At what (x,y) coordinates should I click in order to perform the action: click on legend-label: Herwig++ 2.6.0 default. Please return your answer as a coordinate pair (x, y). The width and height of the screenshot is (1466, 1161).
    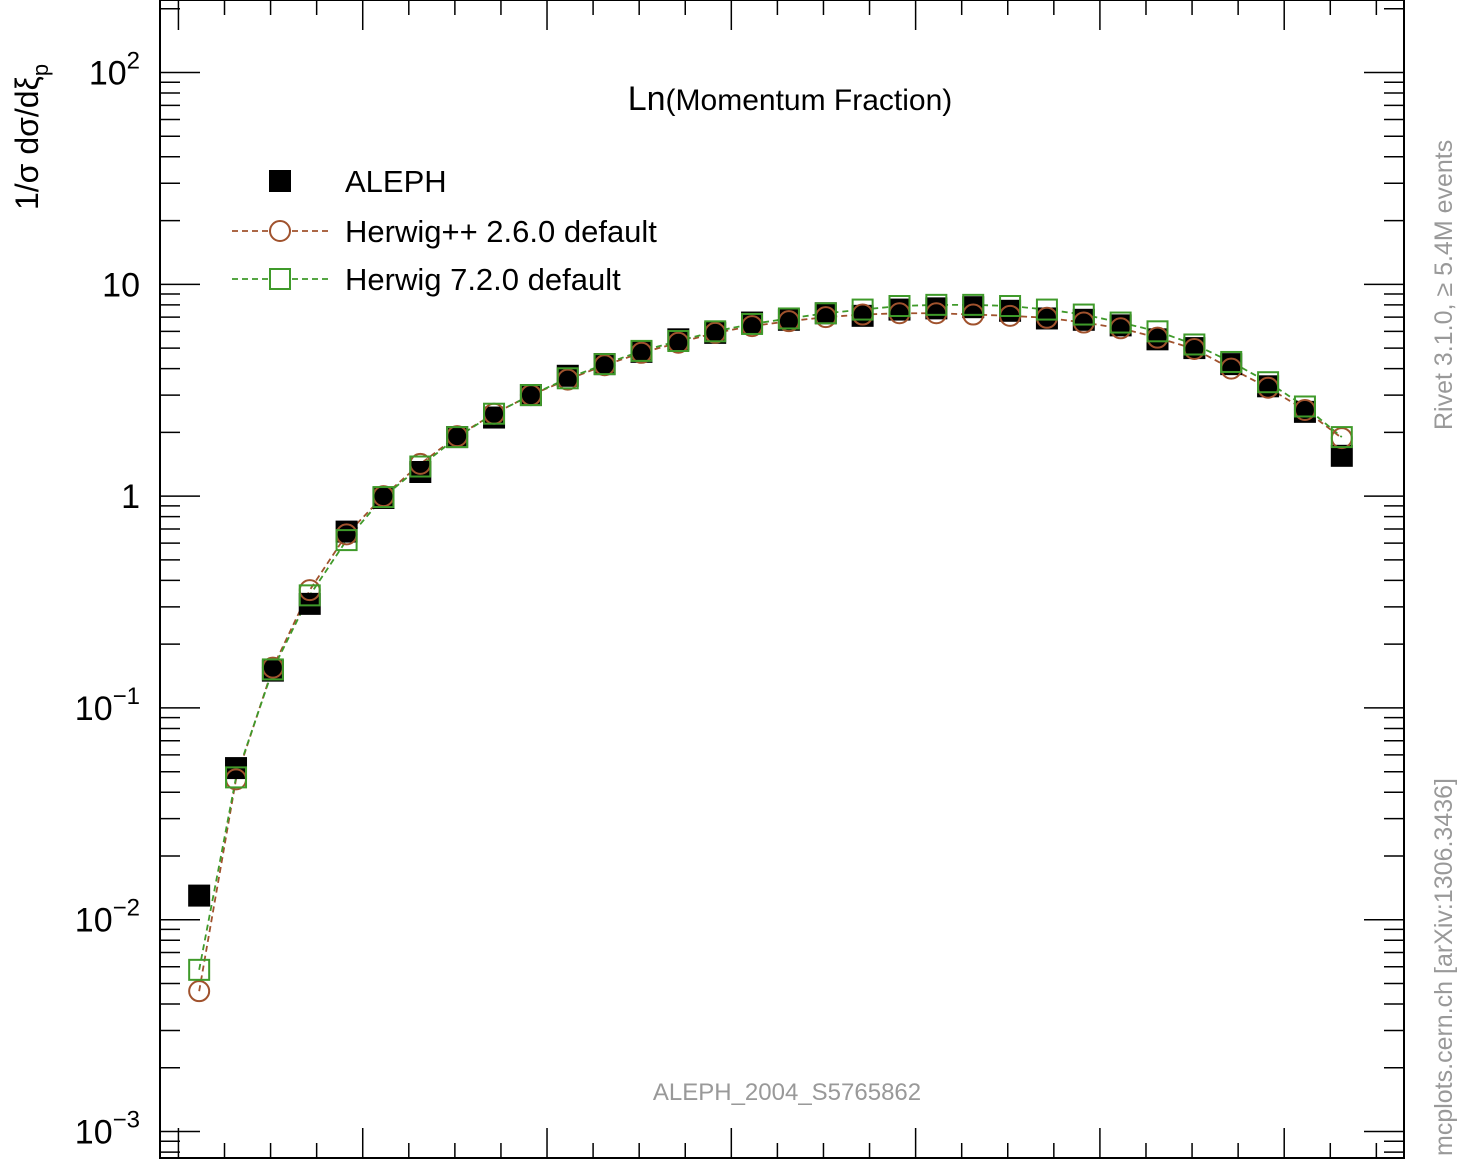
    Looking at the image, I should click on (501, 231).